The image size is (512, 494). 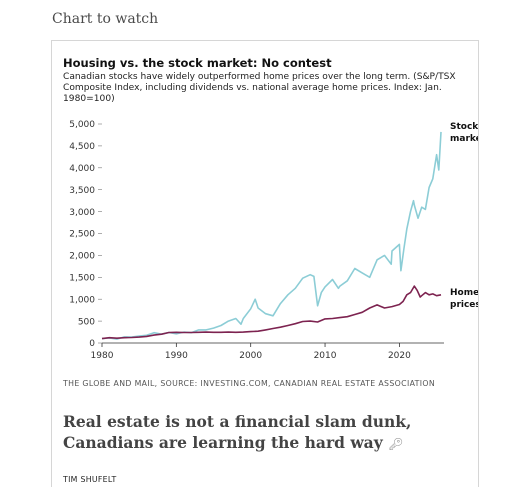 What do you see at coordinates (102, 356) in the screenshot?
I see `x-tick-label: 1980` at bounding box center [102, 356].